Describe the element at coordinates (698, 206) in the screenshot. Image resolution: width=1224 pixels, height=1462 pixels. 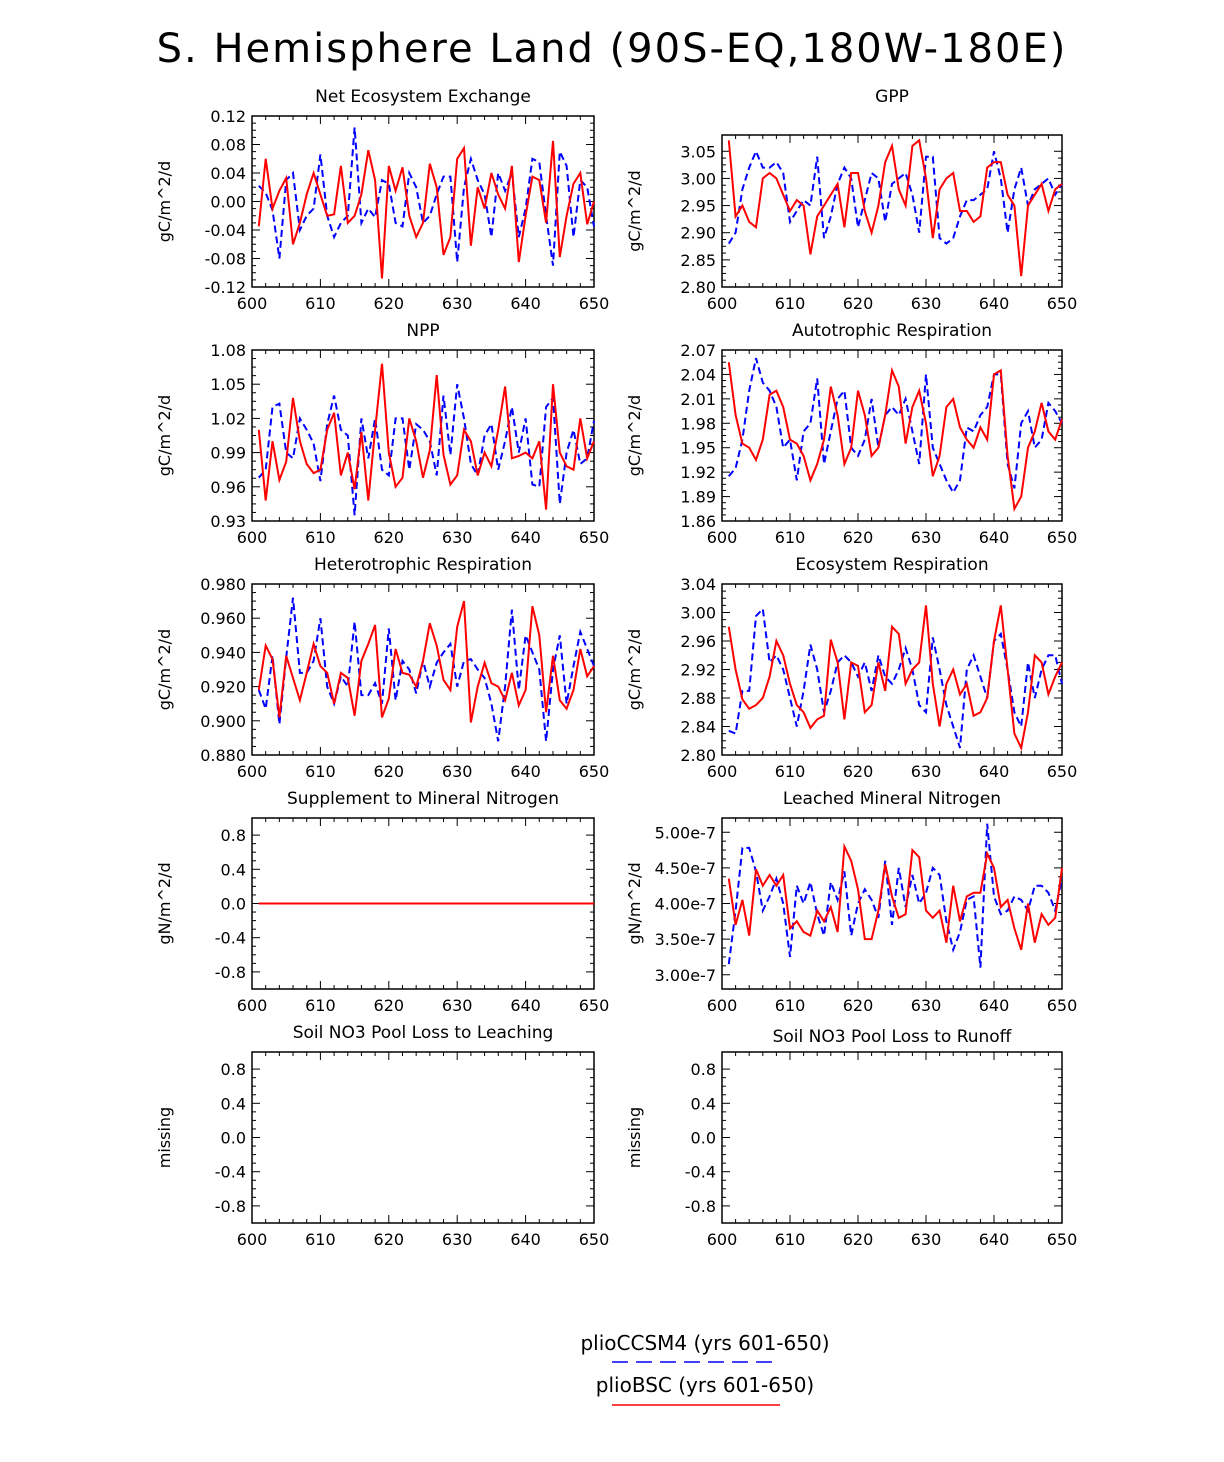
I see `y-tick-label: 2.95` at that location.